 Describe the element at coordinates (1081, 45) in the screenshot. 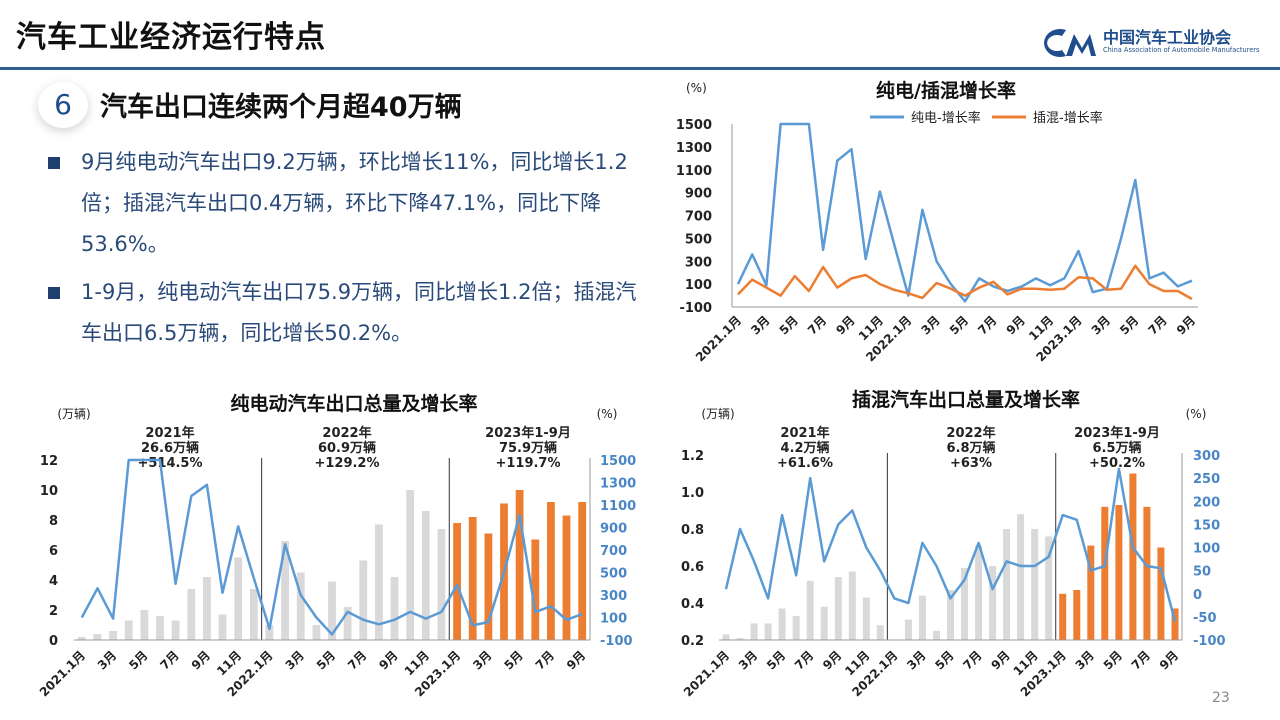

I see `logo-m-mark` at that location.